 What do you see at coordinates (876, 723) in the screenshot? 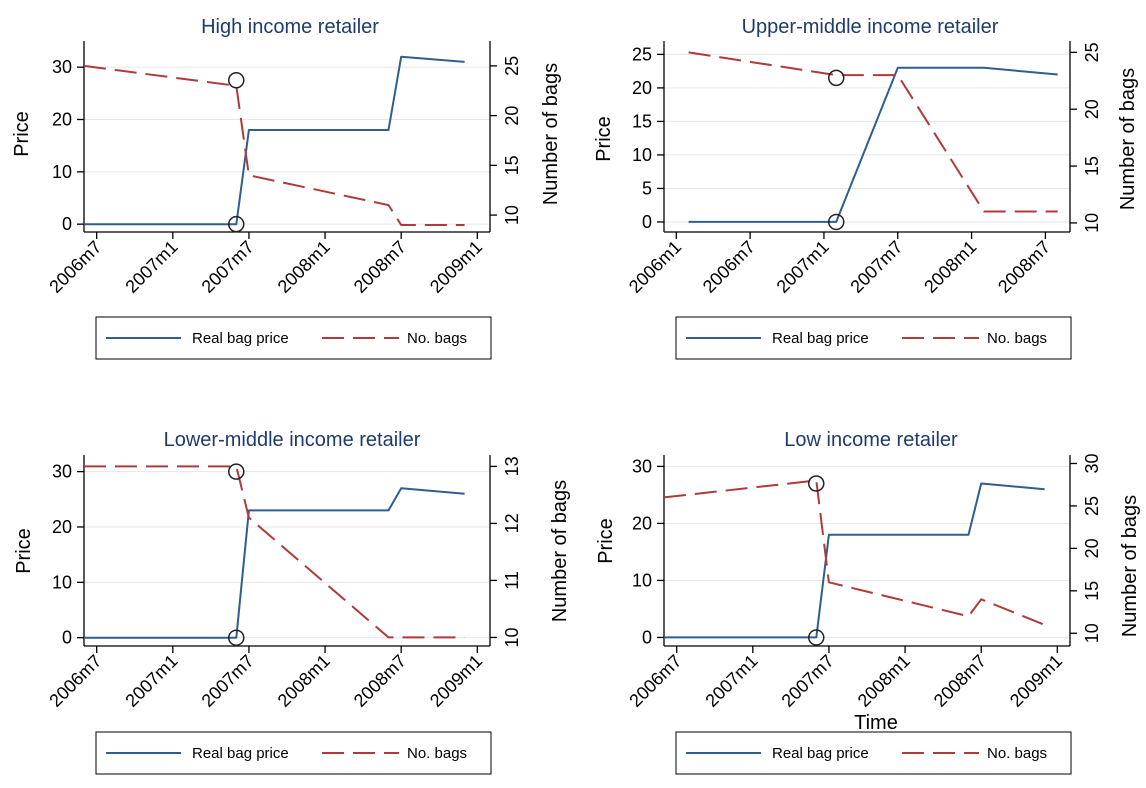
I see `x-axis-label: Time` at bounding box center [876, 723].